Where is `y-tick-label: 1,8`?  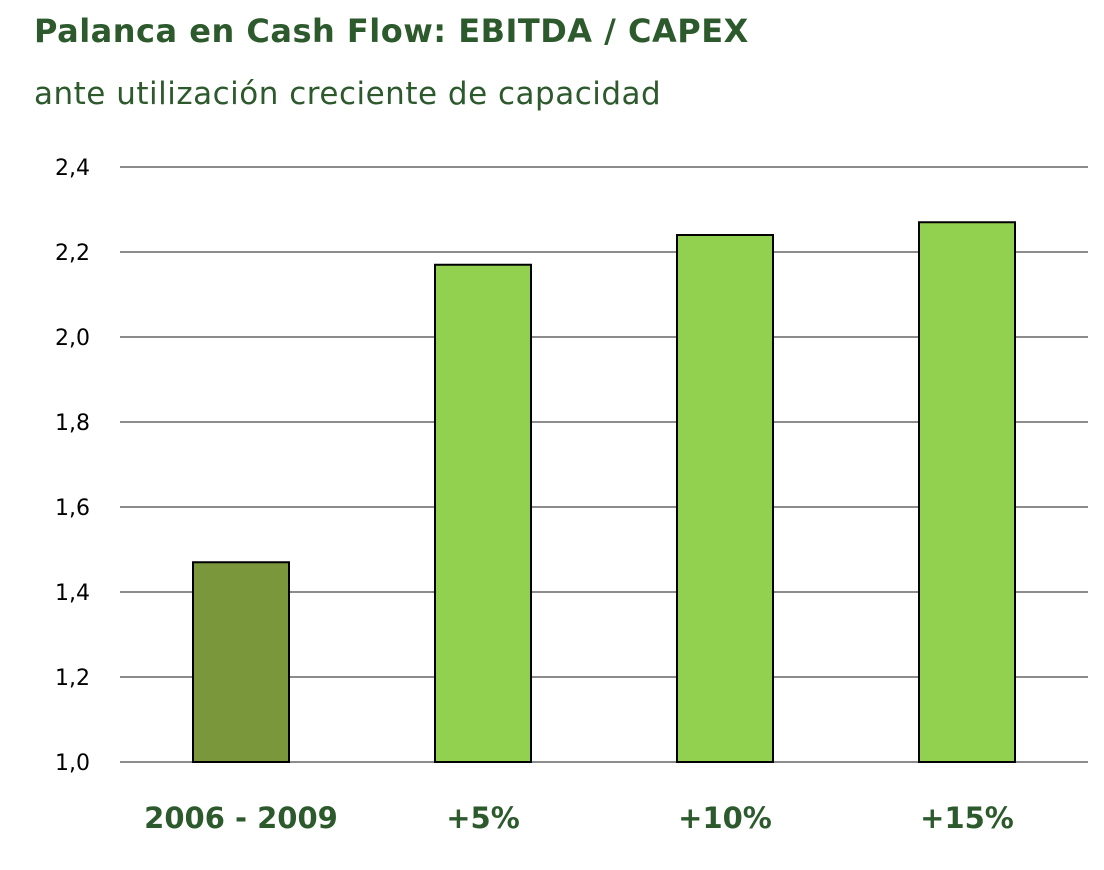 y-tick-label: 1,8 is located at coordinates (72, 423).